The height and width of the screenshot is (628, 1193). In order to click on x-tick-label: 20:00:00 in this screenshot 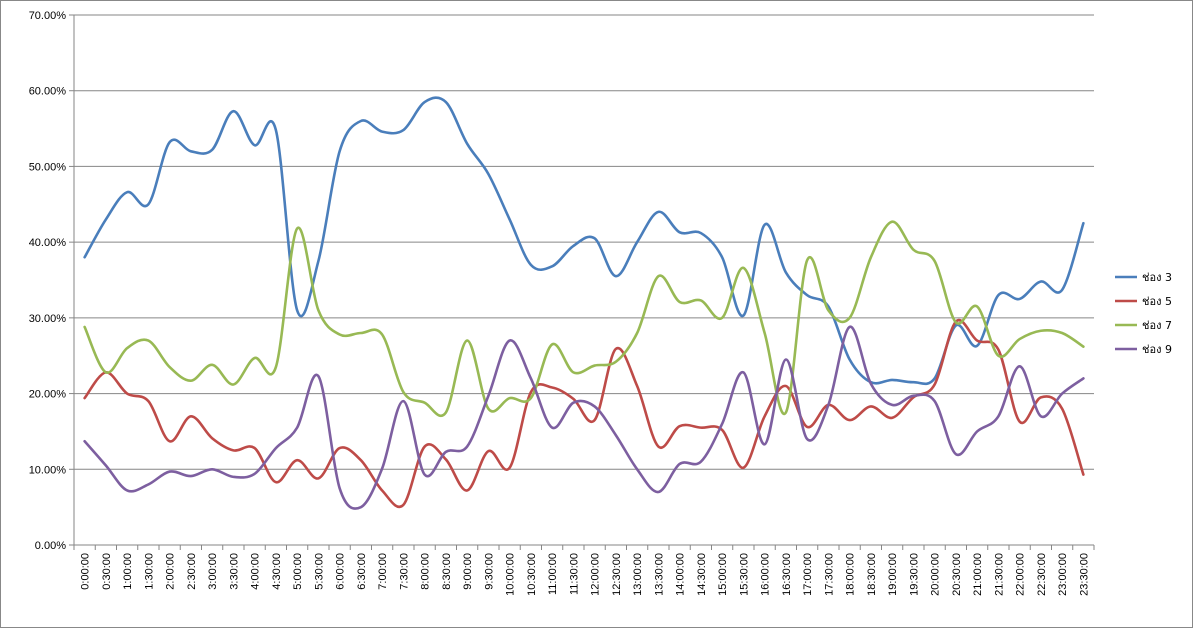, I will do `click(936, 574)`.